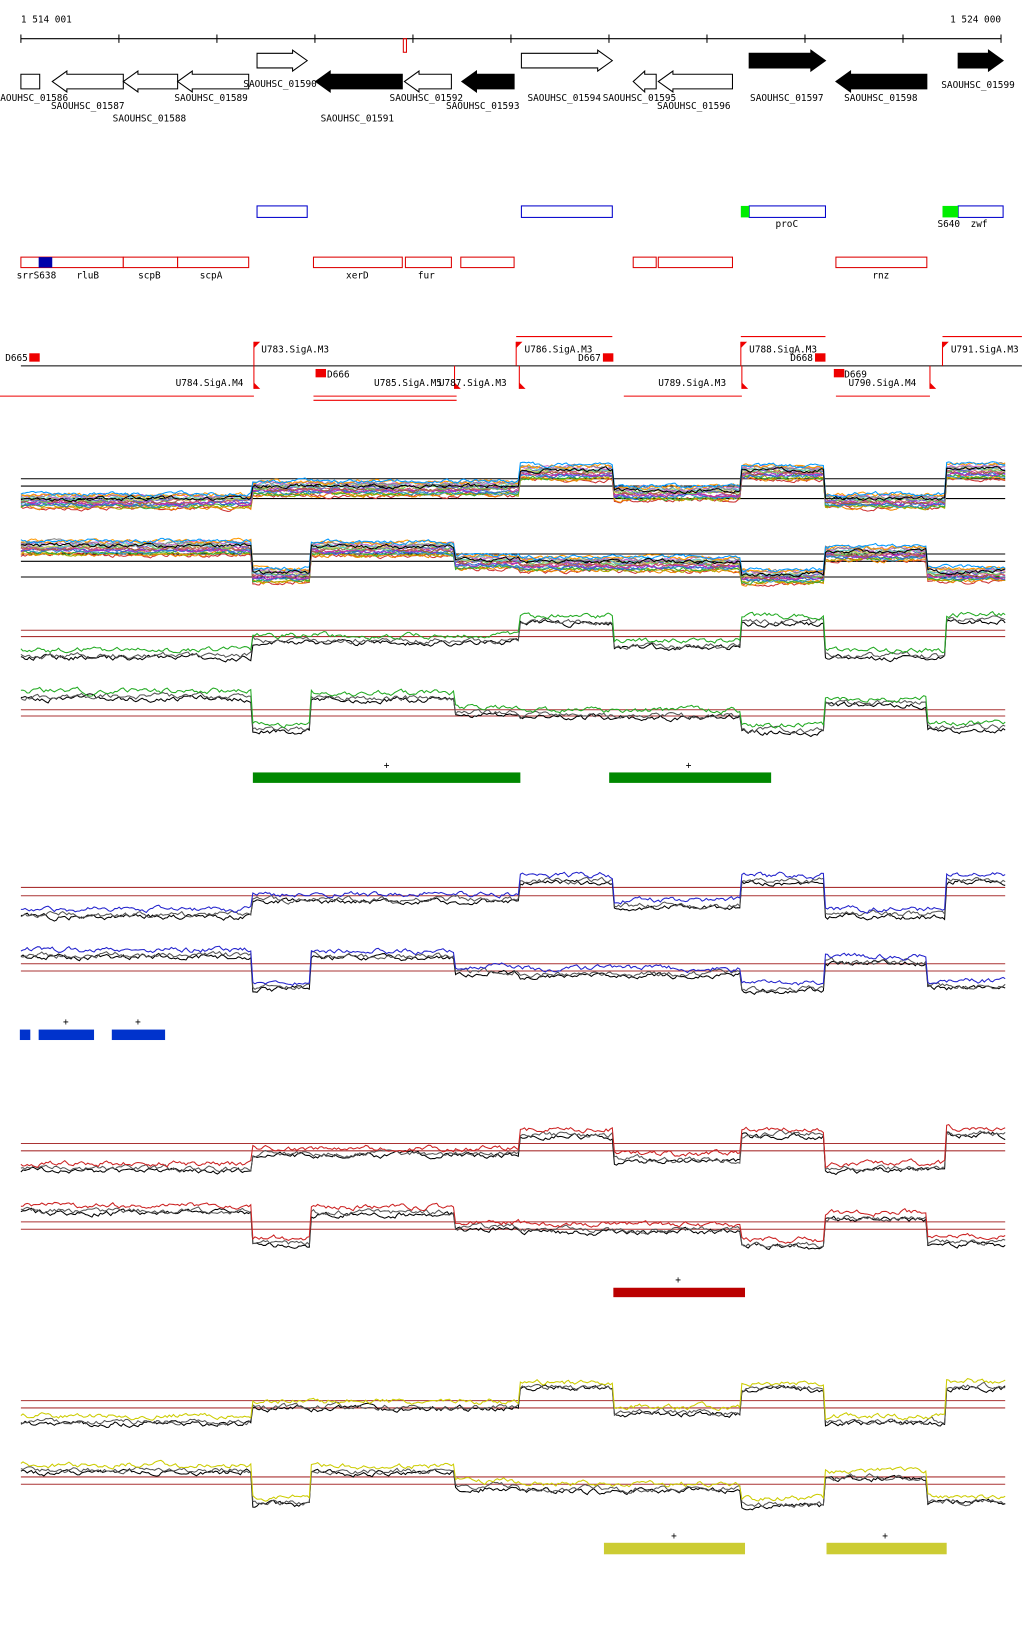 This screenshot has height=1640, width=1024. I want to click on gene-label: SAOUHSC_01599, so click(978, 85).